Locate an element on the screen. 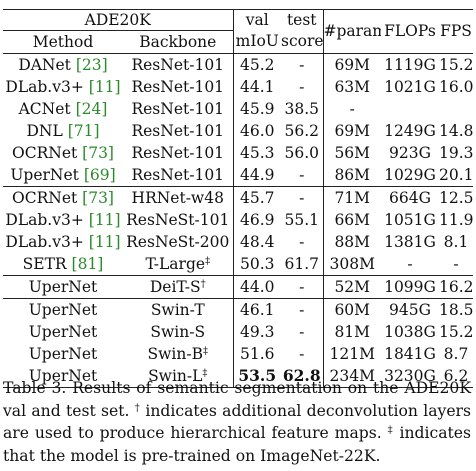 The height and width of the screenshot is (471, 476). miou-cell: 45.3 is located at coordinates (256, 153).